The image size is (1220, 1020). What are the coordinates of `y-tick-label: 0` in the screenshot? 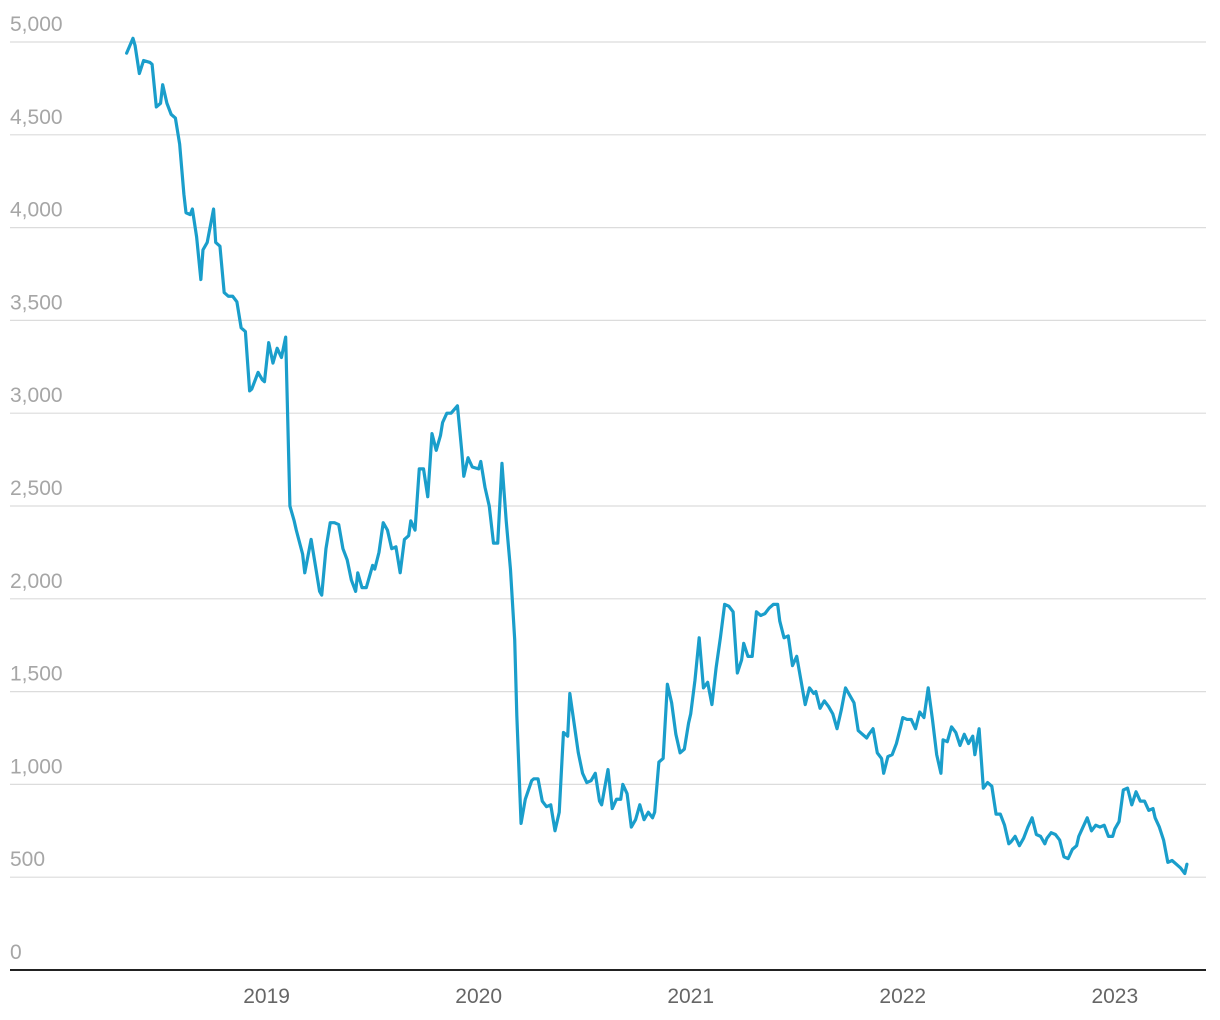 It's located at (16, 952).